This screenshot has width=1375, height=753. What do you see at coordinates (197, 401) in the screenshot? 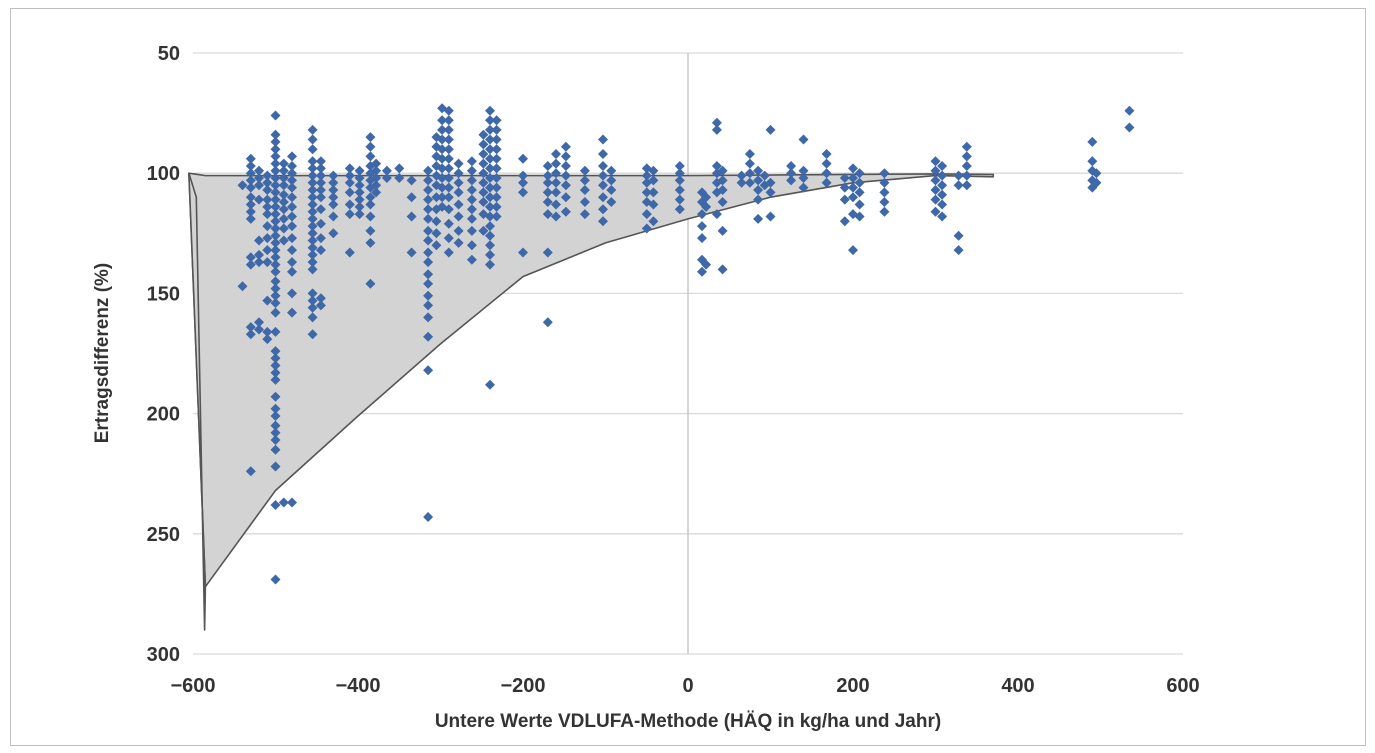
I see `envelope-spike` at bounding box center [197, 401].